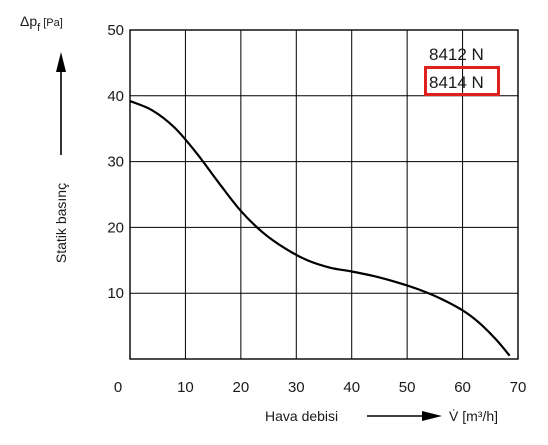 This screenshot has height=445, width=548. What do you see at coordinates (407, 387) in the screenshot?
I see `x-tick-label: 50` at bounding box center [407, 387].